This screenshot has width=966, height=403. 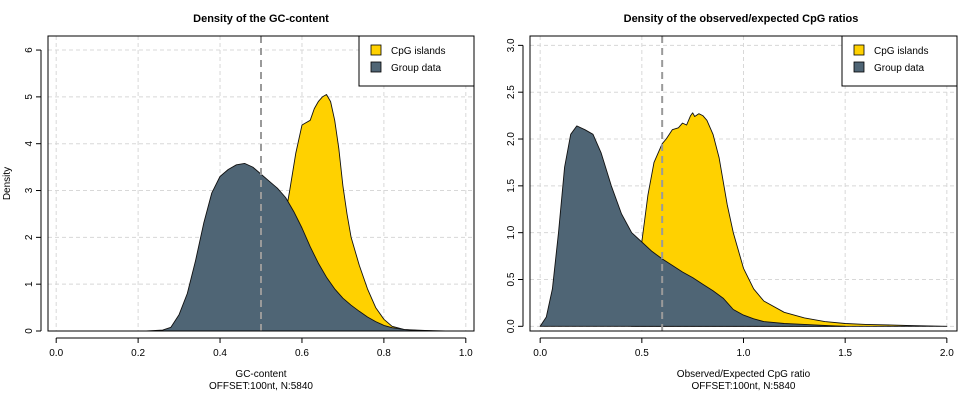 I want to click on x-tick-label: 0.2, so click(x=138, y=353).